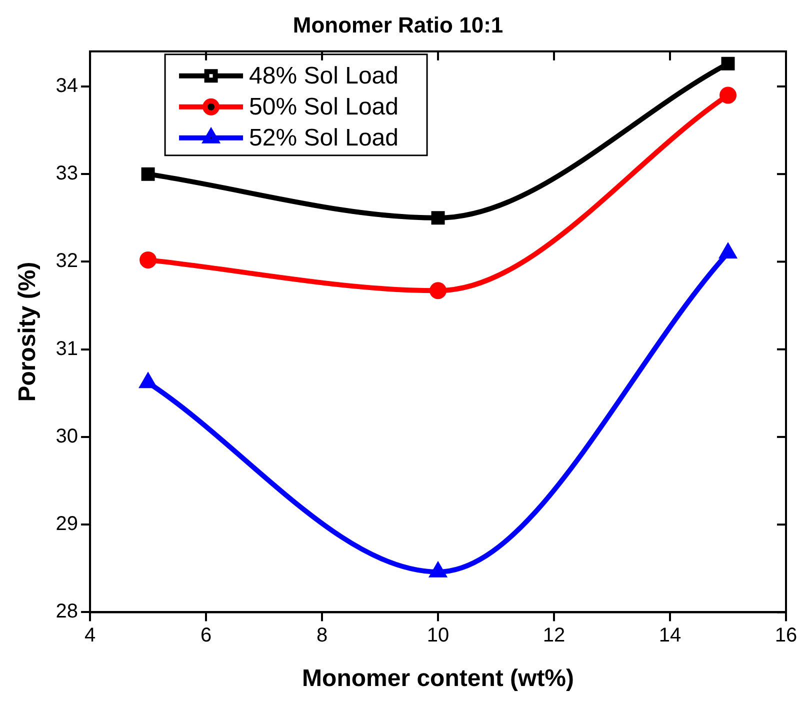  I want to click on x-tick-label: 10, so click(438, 635).